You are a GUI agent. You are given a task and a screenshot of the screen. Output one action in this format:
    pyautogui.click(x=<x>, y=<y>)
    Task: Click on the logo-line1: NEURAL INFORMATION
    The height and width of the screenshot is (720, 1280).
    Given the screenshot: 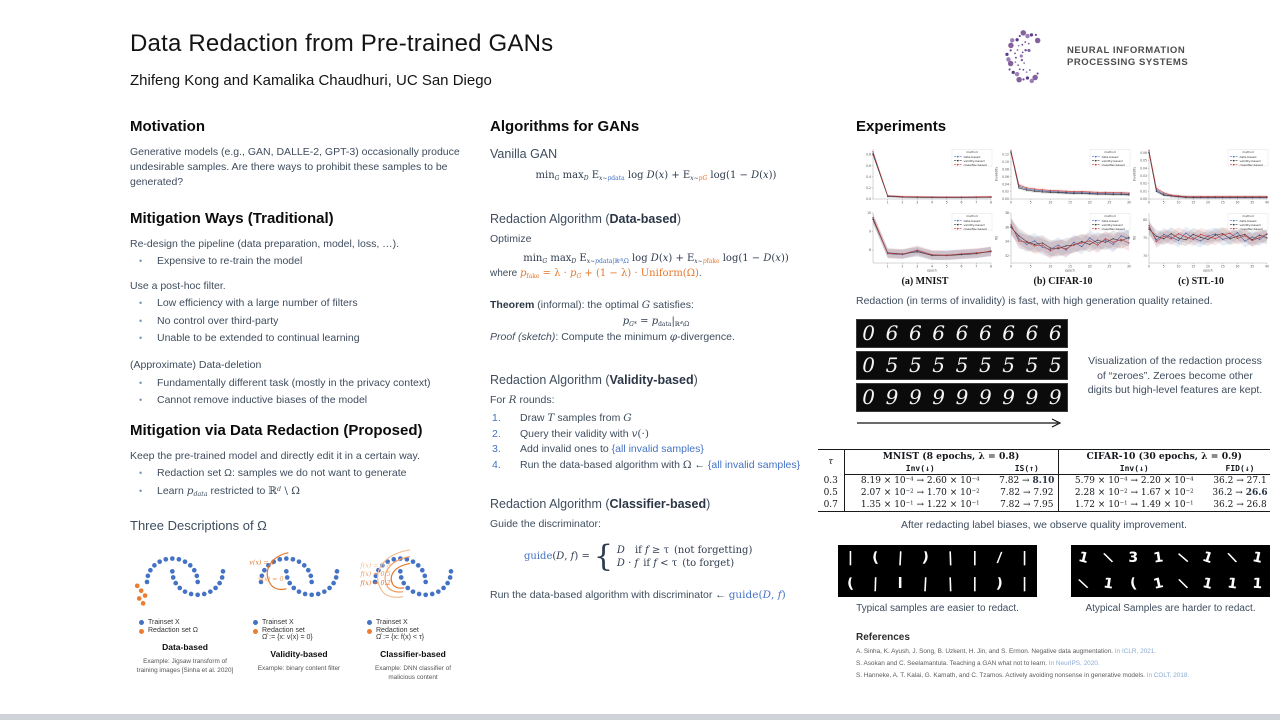 What is the action you would take?
    pyautogui.click(x=1126, y=50)
    